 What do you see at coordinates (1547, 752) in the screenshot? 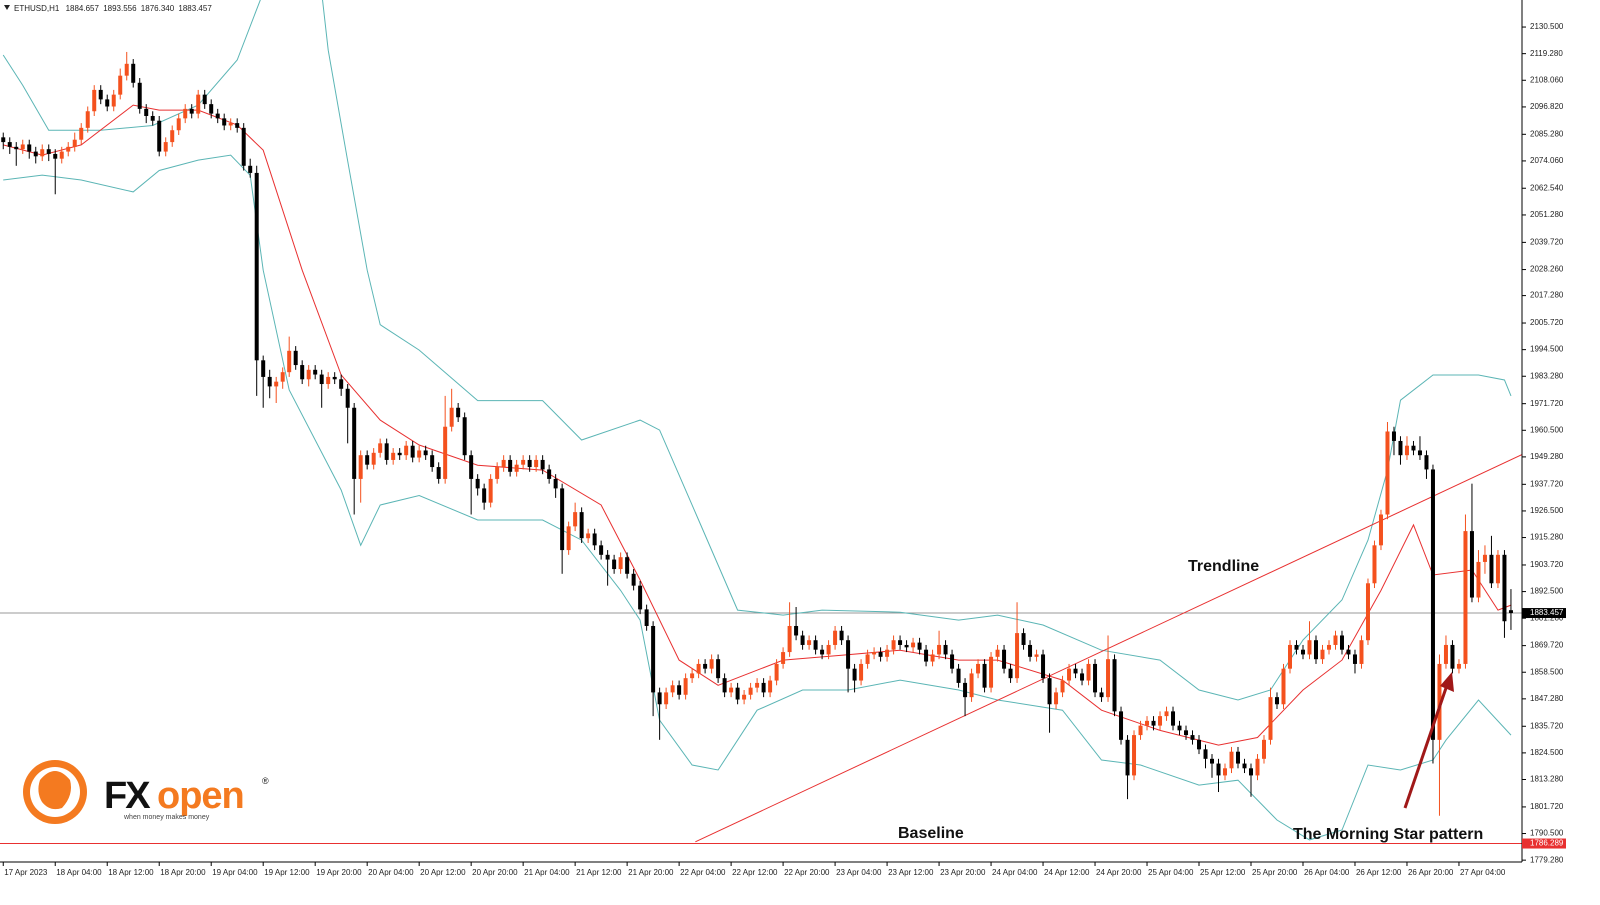
I see `y-tick-label: 1824.500` at bounding box center [1547, 752].